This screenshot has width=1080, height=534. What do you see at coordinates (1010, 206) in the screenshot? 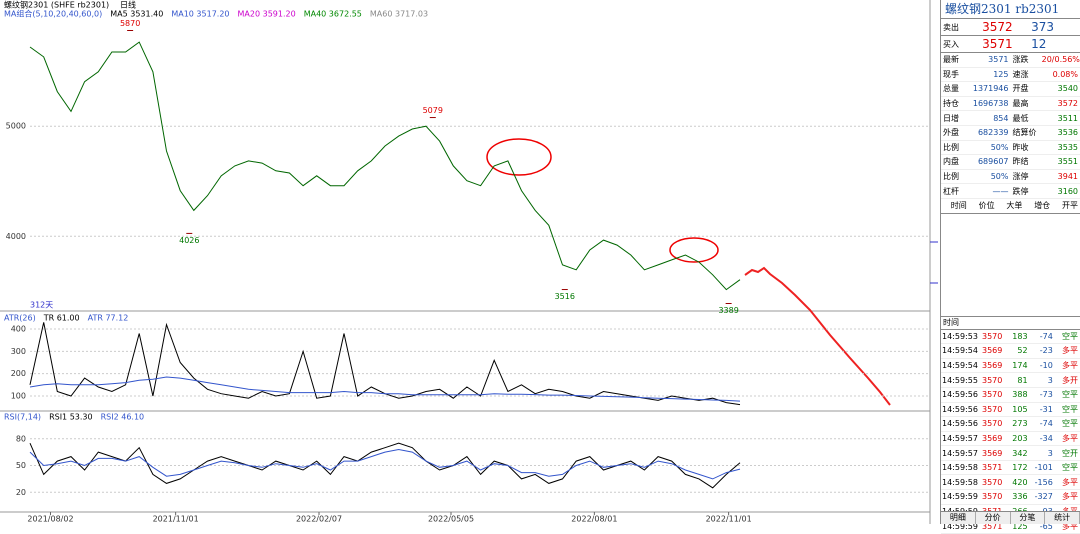
I see `column-header: 时间 价位 大单 增仓 开平` at bounding box center [1010, 206].